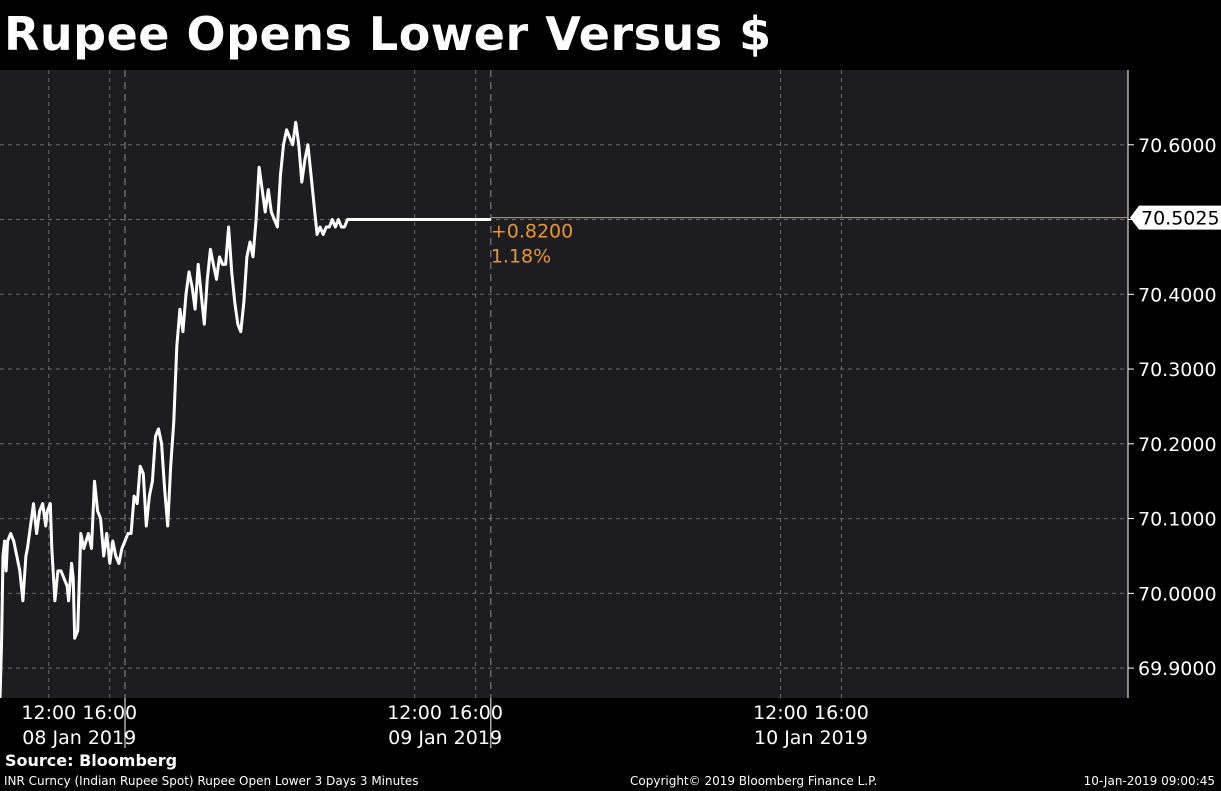 Image resolution: width=1221 pixels, height=791 pixels. What do you see at coordinates (445, 738) in the screenshot?
I see `x-day-label: 09 Jan 2019` at bounding box center [445, 738].